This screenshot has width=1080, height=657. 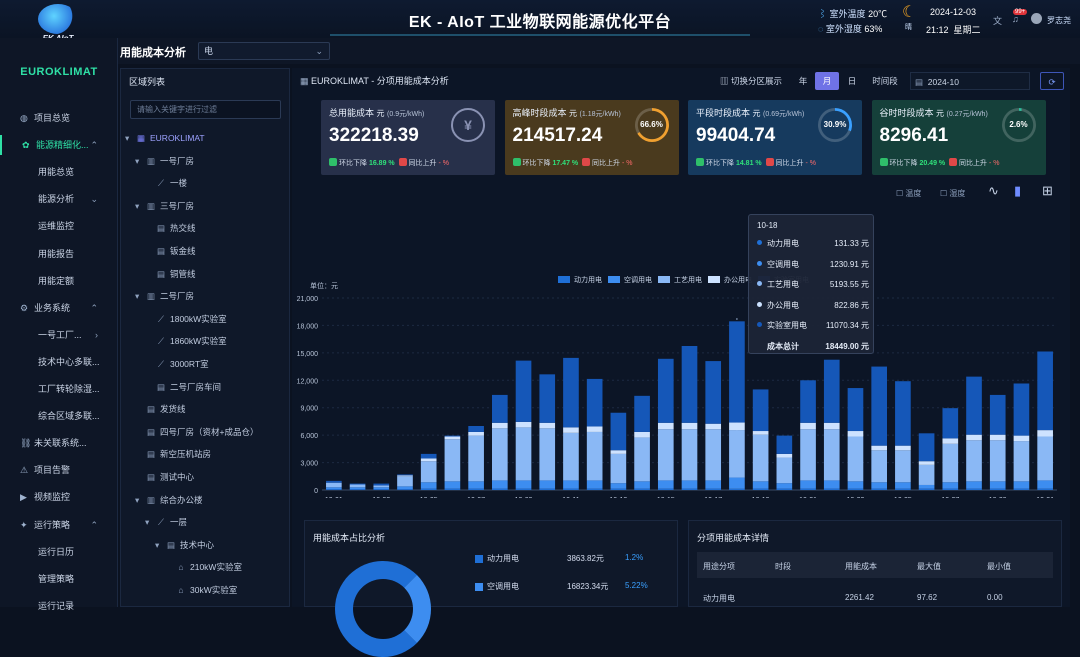 I want to click on refresh-button: ⟳, so click(x=1052, y=81).